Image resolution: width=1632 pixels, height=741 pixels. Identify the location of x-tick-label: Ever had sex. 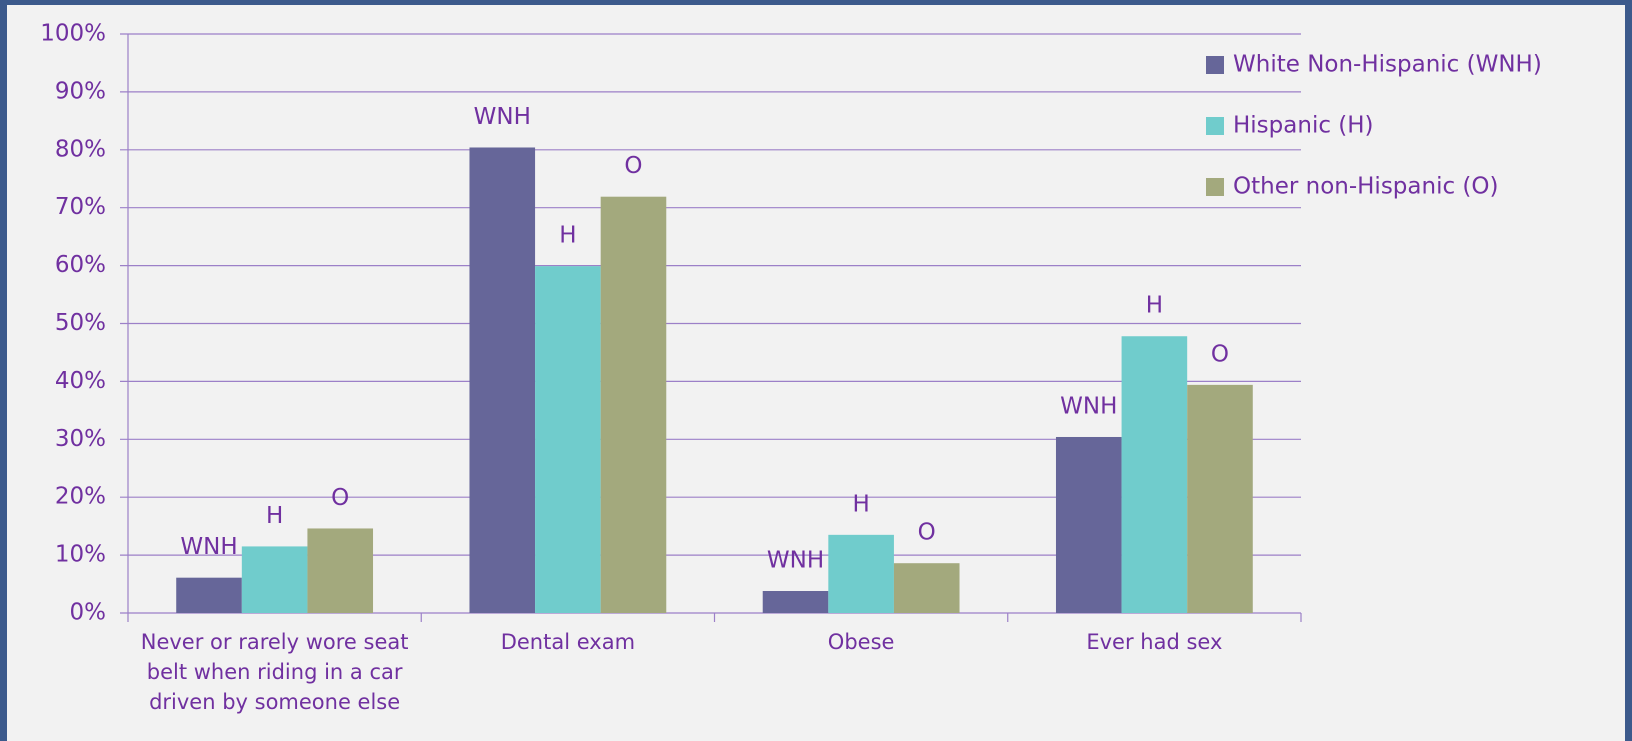
(1154, 642).